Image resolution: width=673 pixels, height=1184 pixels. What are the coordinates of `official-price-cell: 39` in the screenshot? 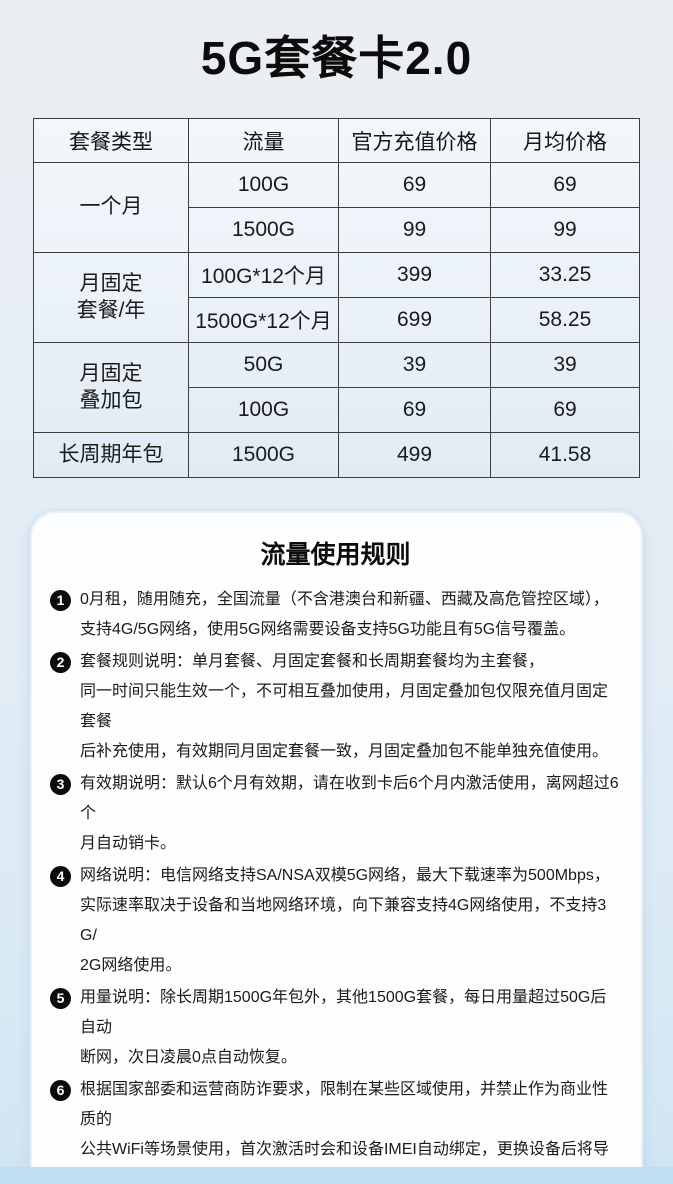 It's located at (414, 365).